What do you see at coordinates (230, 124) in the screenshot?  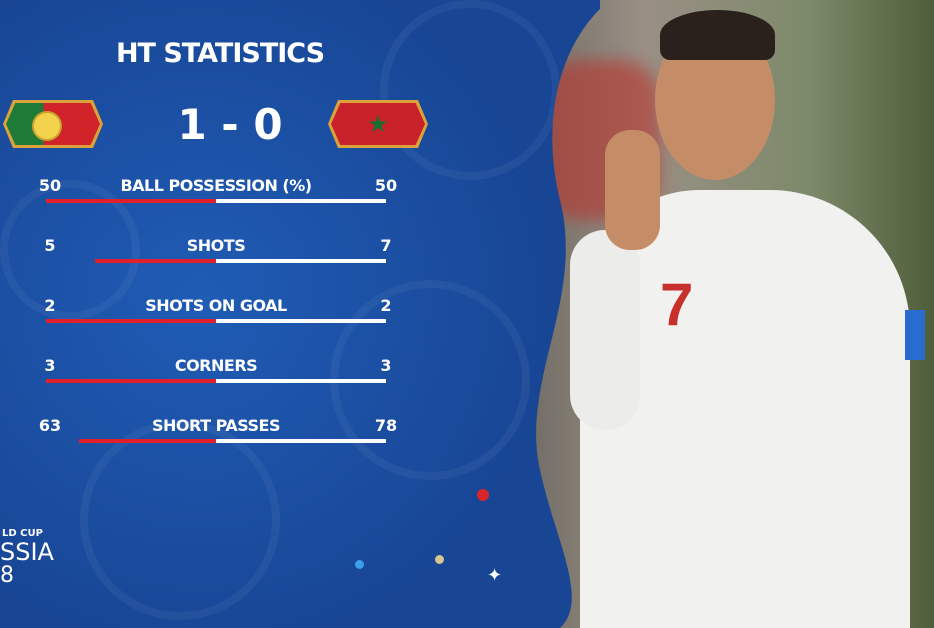 I see `score: 1 - 0` at bounding box center [230, 124].